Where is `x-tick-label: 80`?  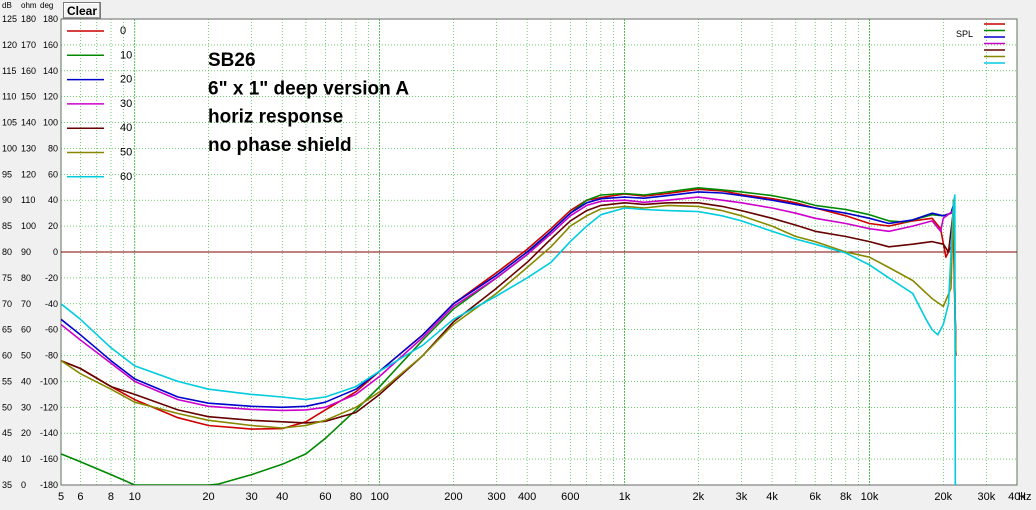 x-tick-label: 80 is located at coordinates (356, 497).